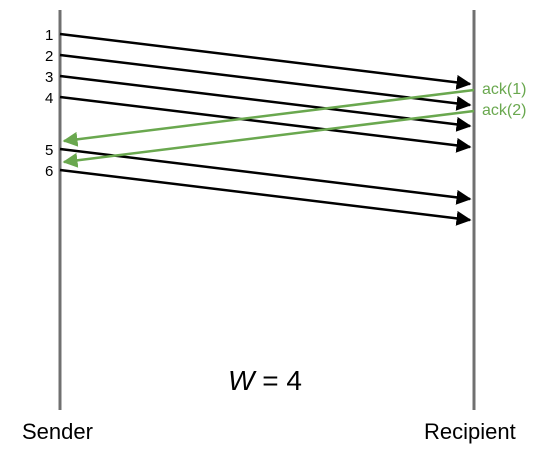  I want to click on window-variable: W, so click(242, 380).